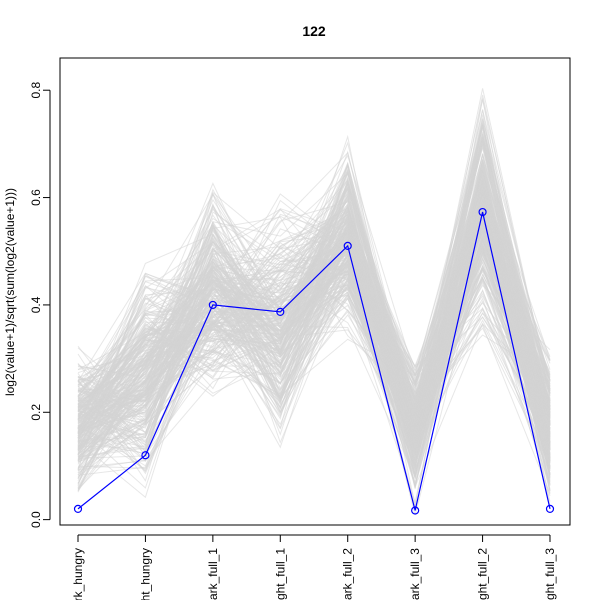 The image size is (600, 600). What do you see at coordinates (36, 304) in the screenshot?
I see `y-tick-label: 0.4` at bounding box center [36, 304].